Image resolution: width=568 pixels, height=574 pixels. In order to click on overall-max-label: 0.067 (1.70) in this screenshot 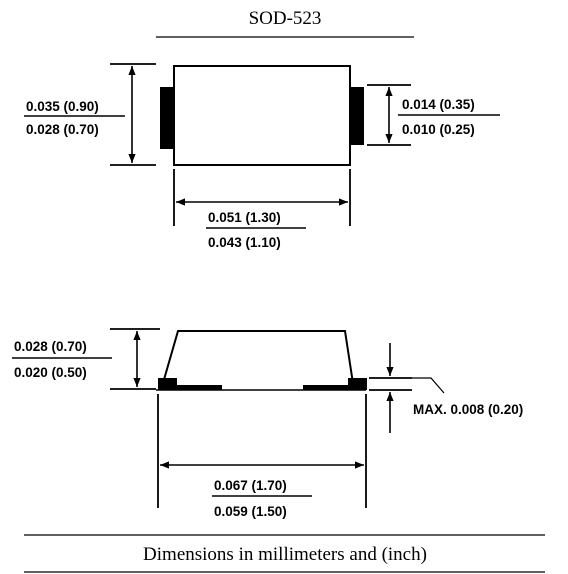, I will do `click(250, 485)`.